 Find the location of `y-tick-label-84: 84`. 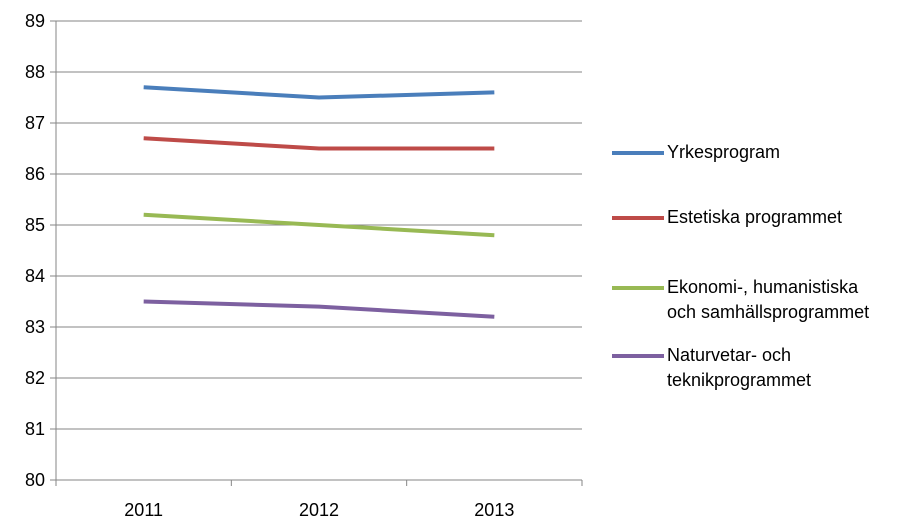

y-tick-label-84: 84 is located at coordinates (35, 276).